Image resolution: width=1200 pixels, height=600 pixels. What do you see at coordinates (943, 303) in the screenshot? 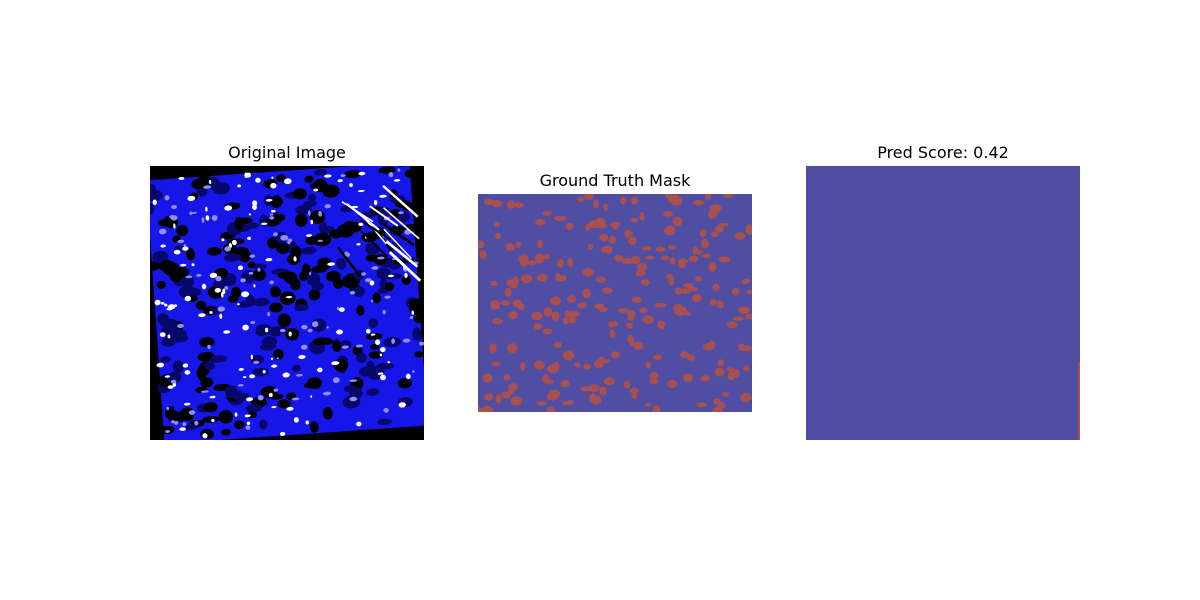
I see `prediction-background` at bounding box center [943, 303].